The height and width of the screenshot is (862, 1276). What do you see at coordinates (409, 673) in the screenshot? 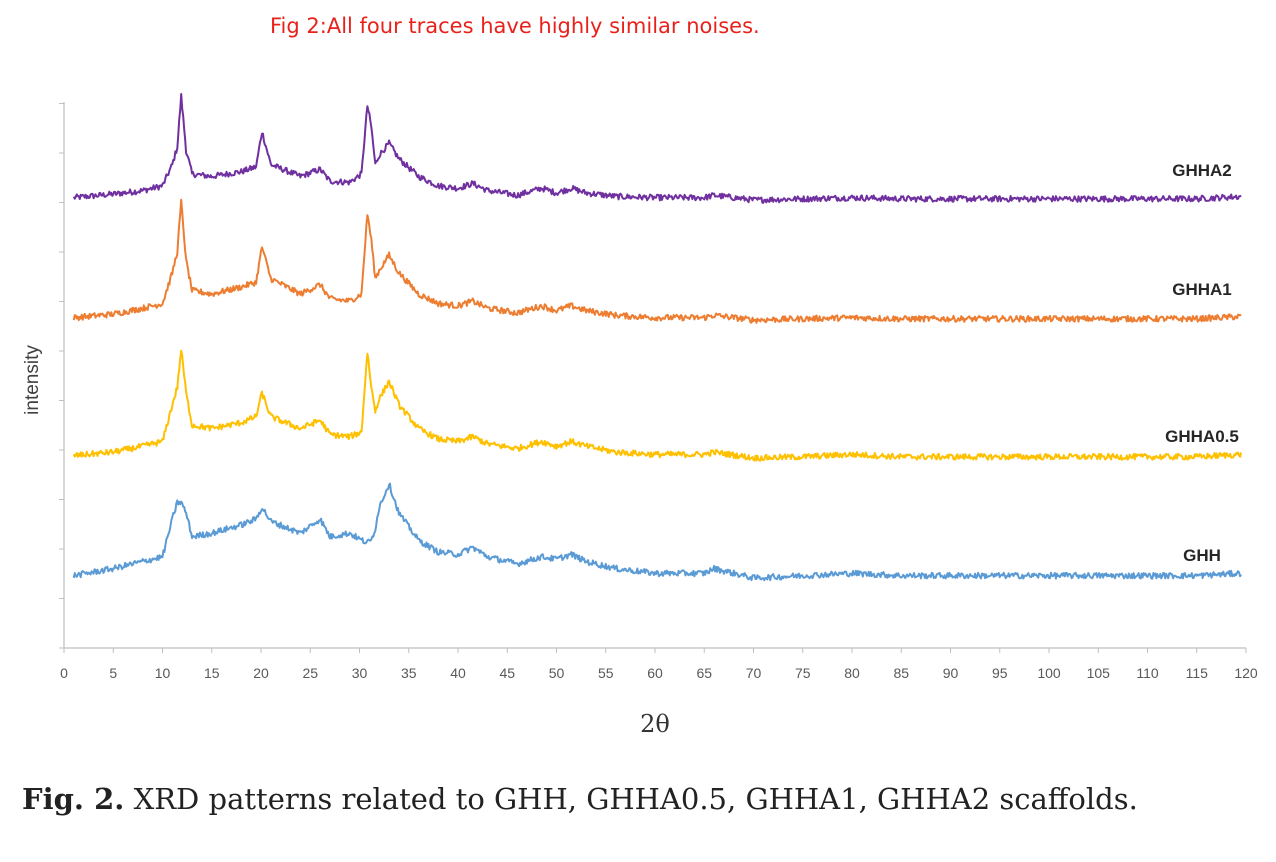
I see `x-tick-label: 35` at bounding box center [409, 673].